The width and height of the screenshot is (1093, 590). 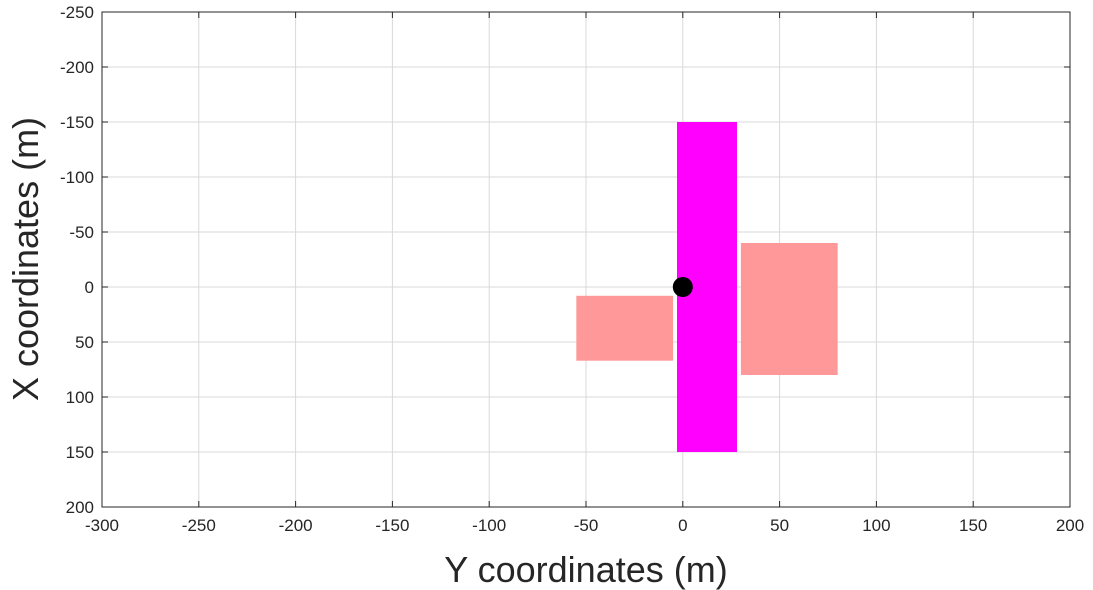 I want to click on x-tick-label: -50, so click(x=586, y=525).